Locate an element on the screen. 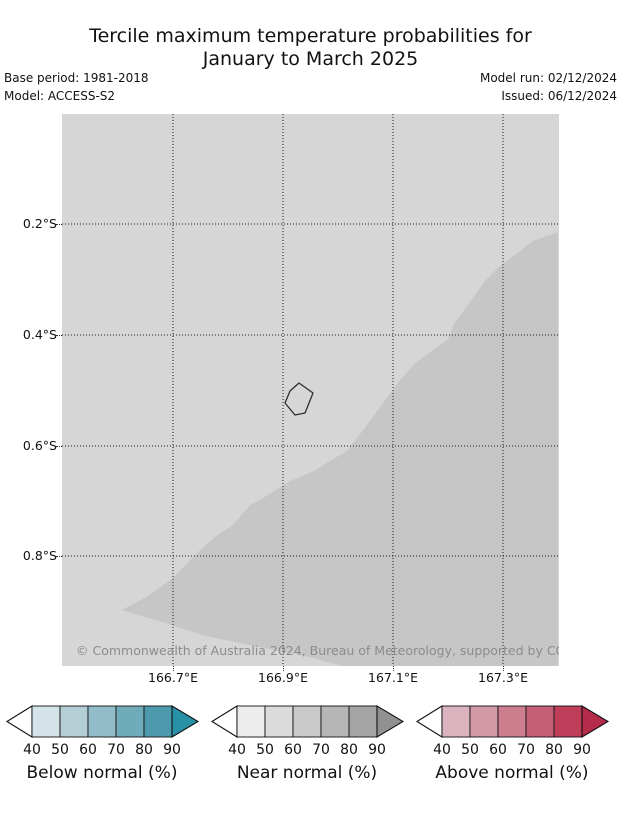  x-axis-label: 167.1°E is located at coordinates (393, 677).